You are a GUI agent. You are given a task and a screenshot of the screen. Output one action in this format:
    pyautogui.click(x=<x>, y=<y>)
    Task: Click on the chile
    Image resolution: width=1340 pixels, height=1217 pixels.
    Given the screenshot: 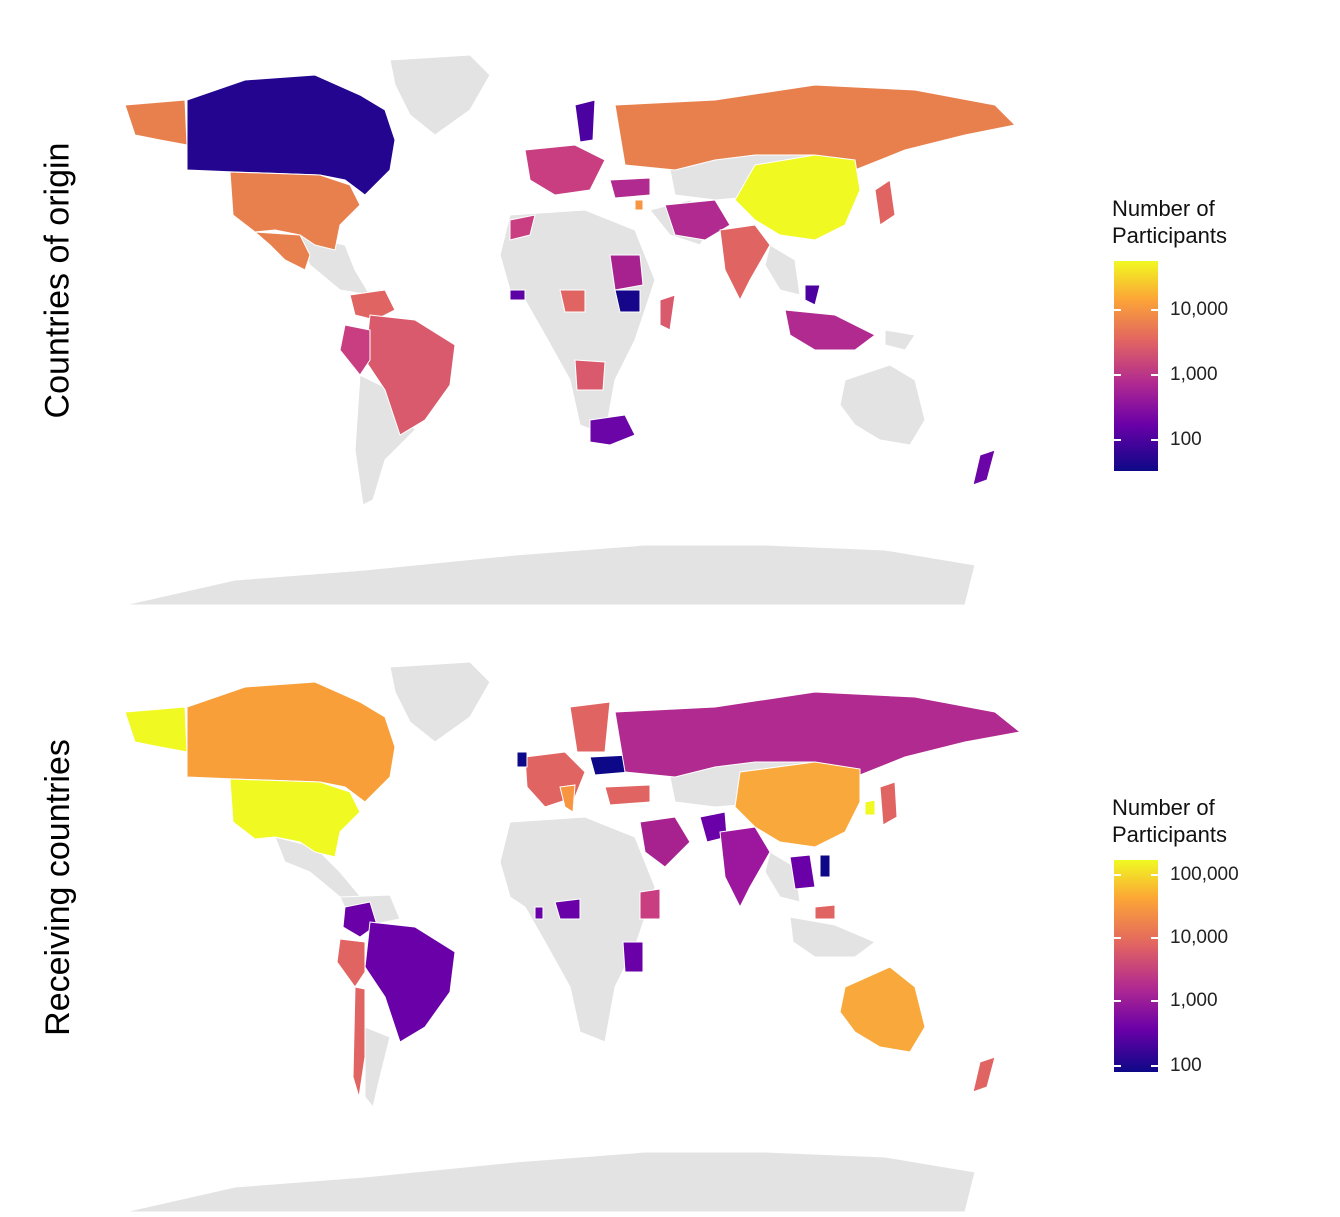 What is the action you would take?
    pyautogui.click(x=359, y=1042)
    